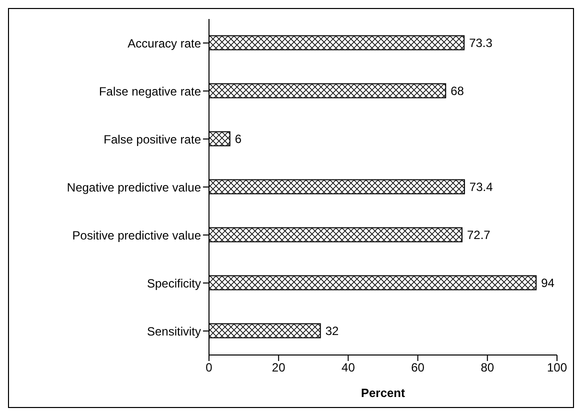  What do you see at coordinates (209, 367) in the screenshot?
I see `x-tick-label: 0` at bounding box center [209, 367].